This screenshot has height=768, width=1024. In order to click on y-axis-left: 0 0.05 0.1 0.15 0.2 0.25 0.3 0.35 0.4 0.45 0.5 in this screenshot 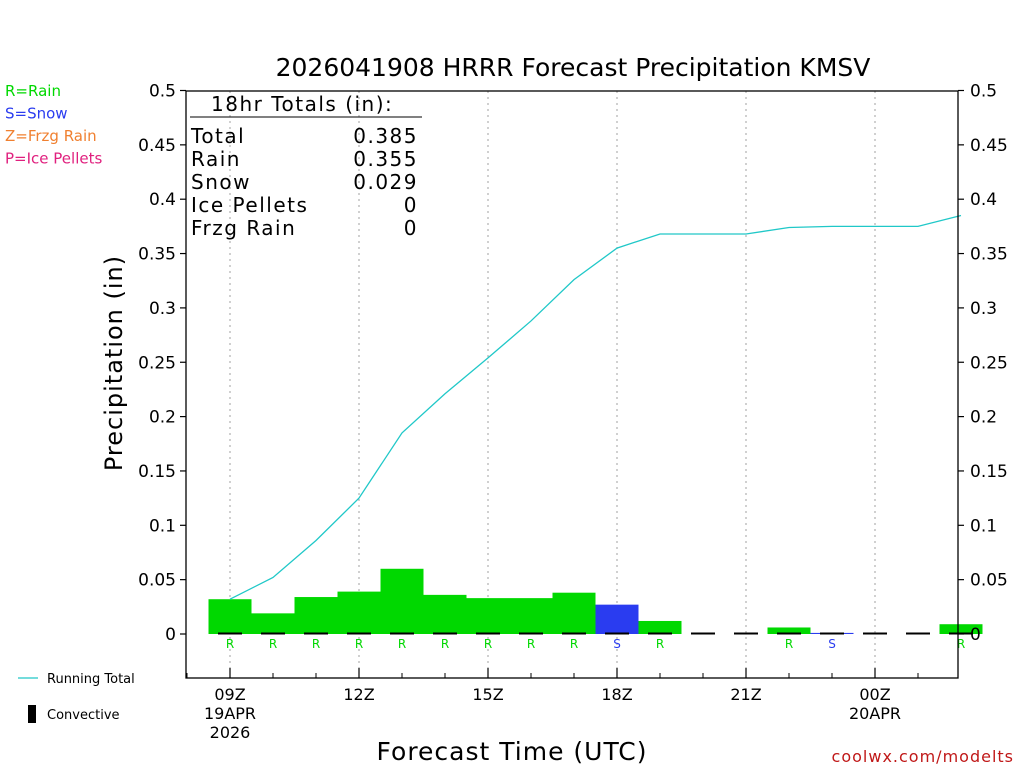, I will do `click(162, 363)`.